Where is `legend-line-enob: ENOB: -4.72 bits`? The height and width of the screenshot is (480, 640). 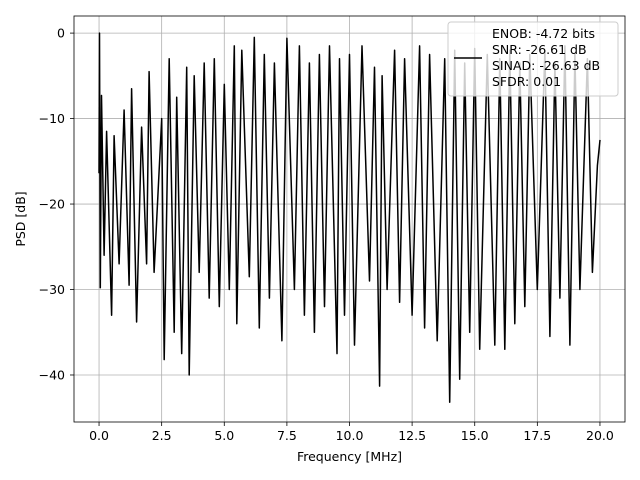 legend-line-enob: ENOB: -4.72 bits is located at coordinates (543, 33).